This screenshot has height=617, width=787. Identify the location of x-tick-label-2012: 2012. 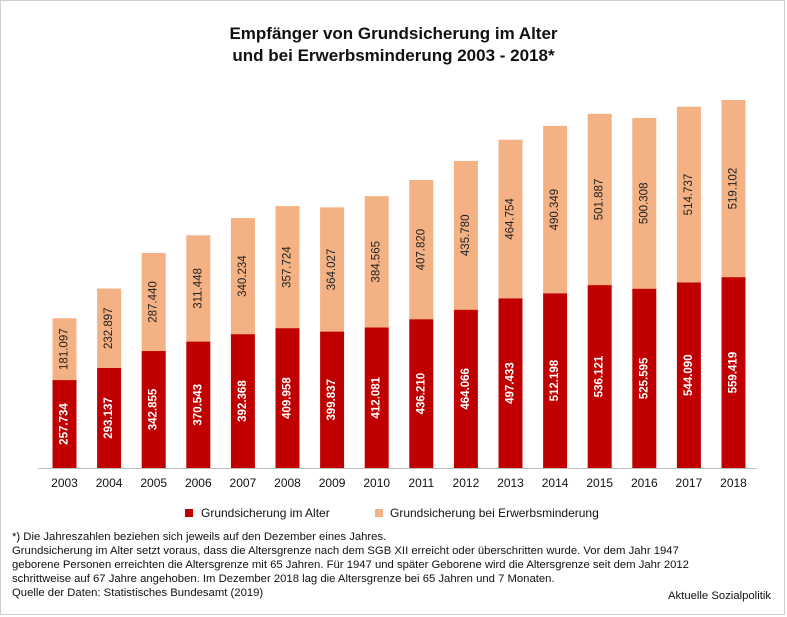
(466, 483).